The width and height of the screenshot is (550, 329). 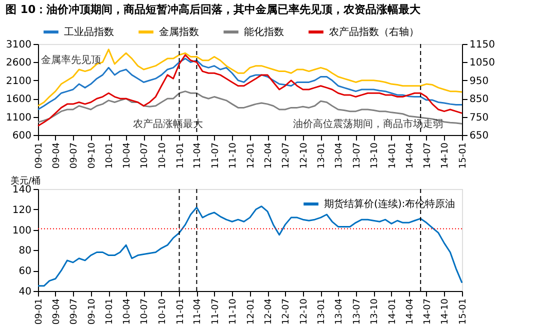 What do you see at coordinates (89, 32) in the screenshot?
I see `legend-label: 工业品指数` at bounding box center [89, 32].